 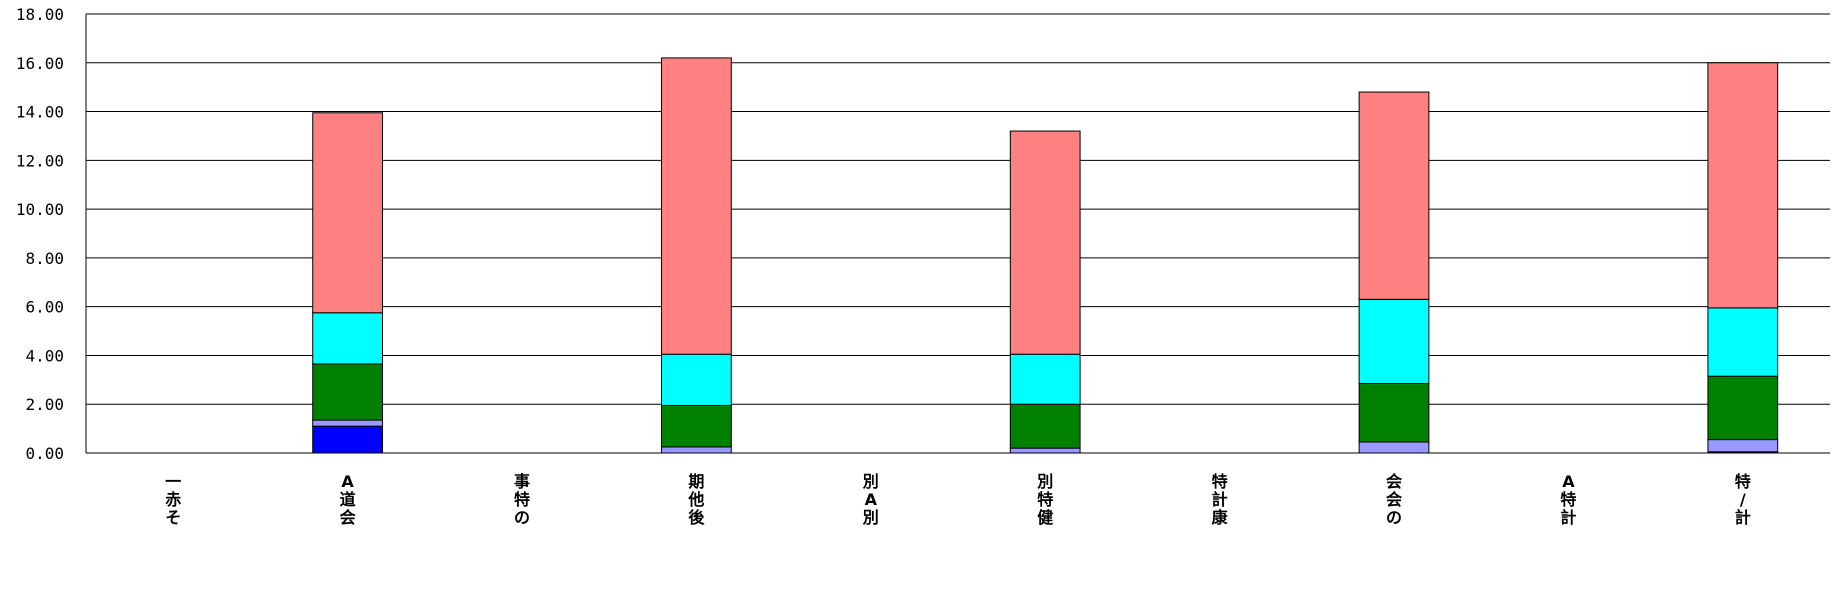 What do you see at coordinates (40, 209) in the screenshot?
I see `y-tick-label: 10.00` at bounding box center [40, 209].